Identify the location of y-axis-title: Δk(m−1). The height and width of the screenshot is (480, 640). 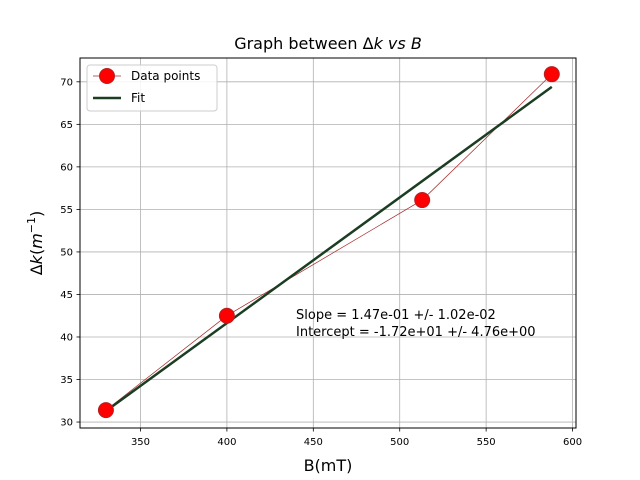
(35, 243).